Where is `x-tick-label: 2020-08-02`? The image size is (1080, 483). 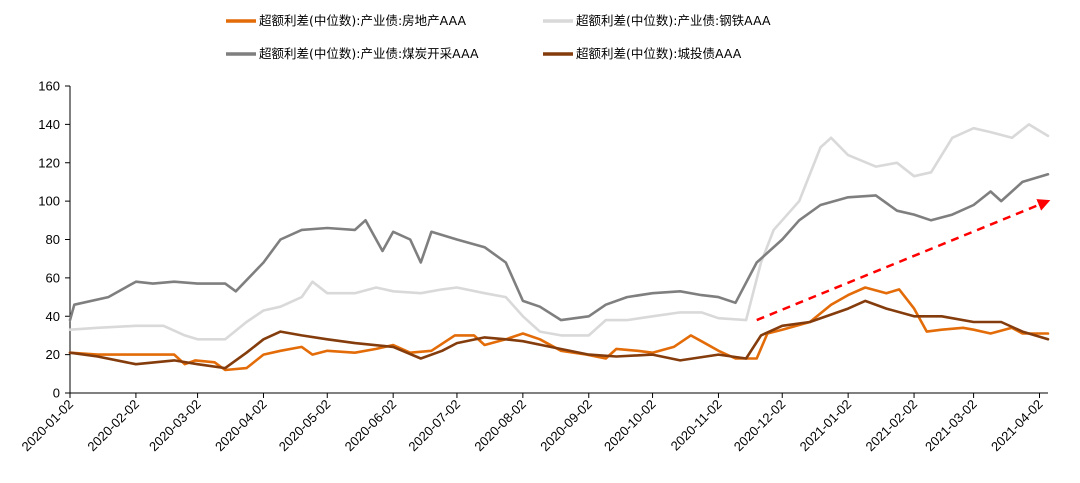 x-tick-label: 2020-08-02 is located at coordinates (500, 426).